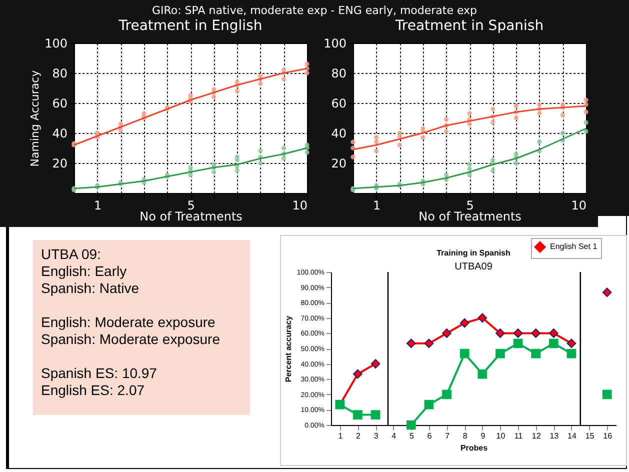 This screenshot has width=629, height=472. Describe the element at coordinates (376, 436) in the screenshot. I see `x-tick-label: 3` at that location.